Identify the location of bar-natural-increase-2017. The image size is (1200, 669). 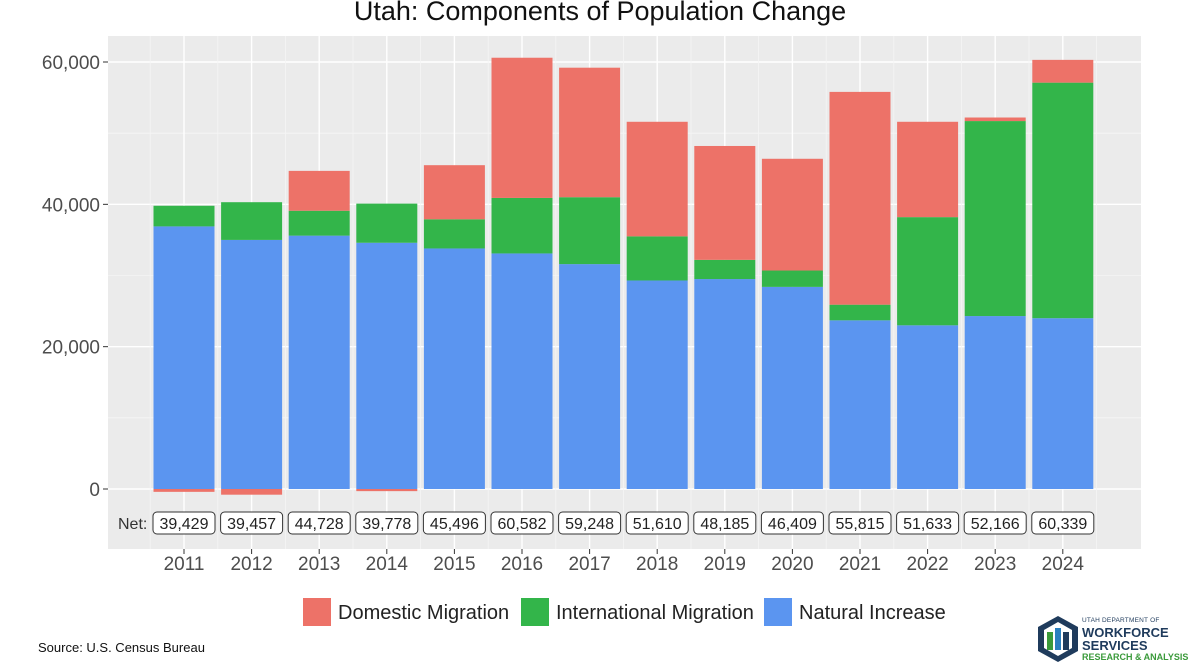
(590, 376).